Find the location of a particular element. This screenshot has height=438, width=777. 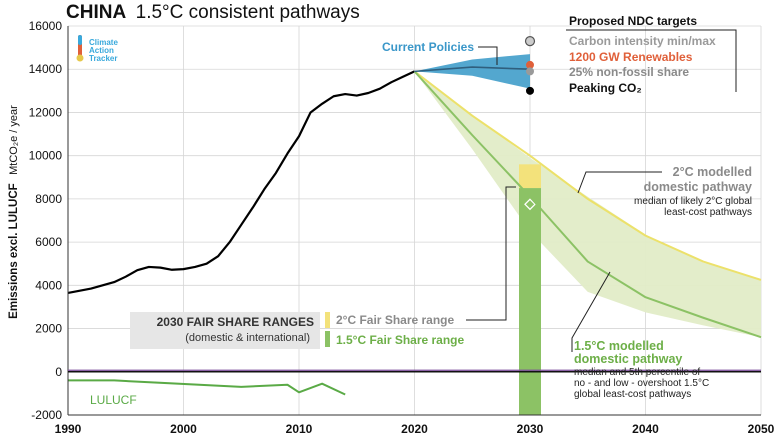

one-five-desc-3: global least-cost pathways is located at coordinates (632, 394).